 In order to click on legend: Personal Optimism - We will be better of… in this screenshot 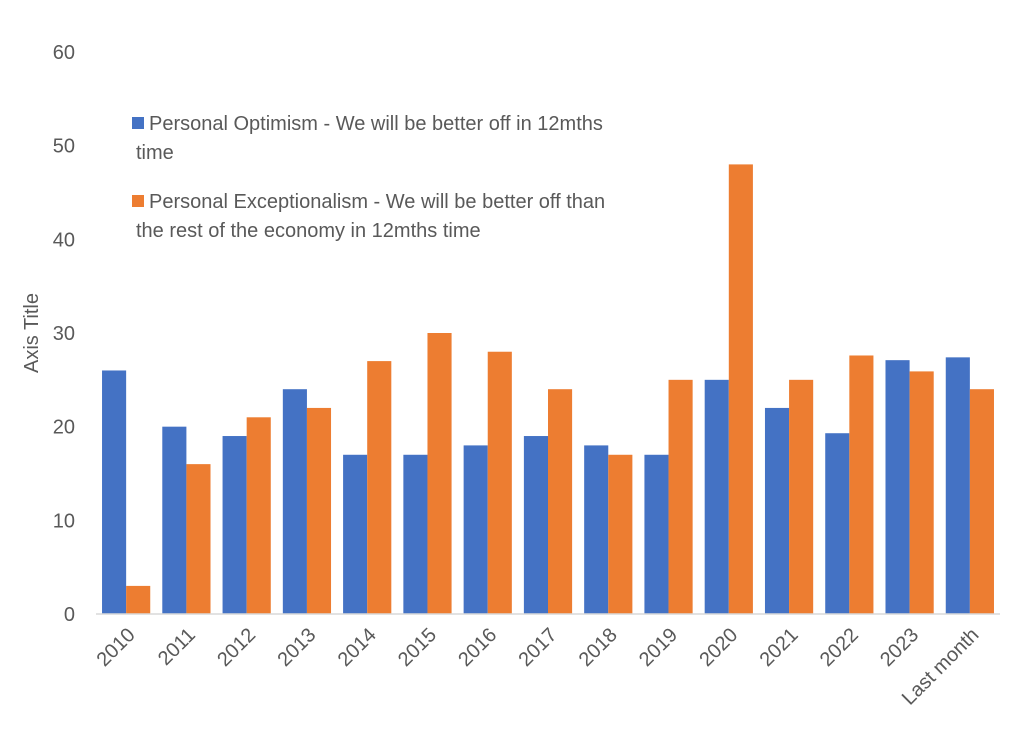, I will do `click(368, 177)`.